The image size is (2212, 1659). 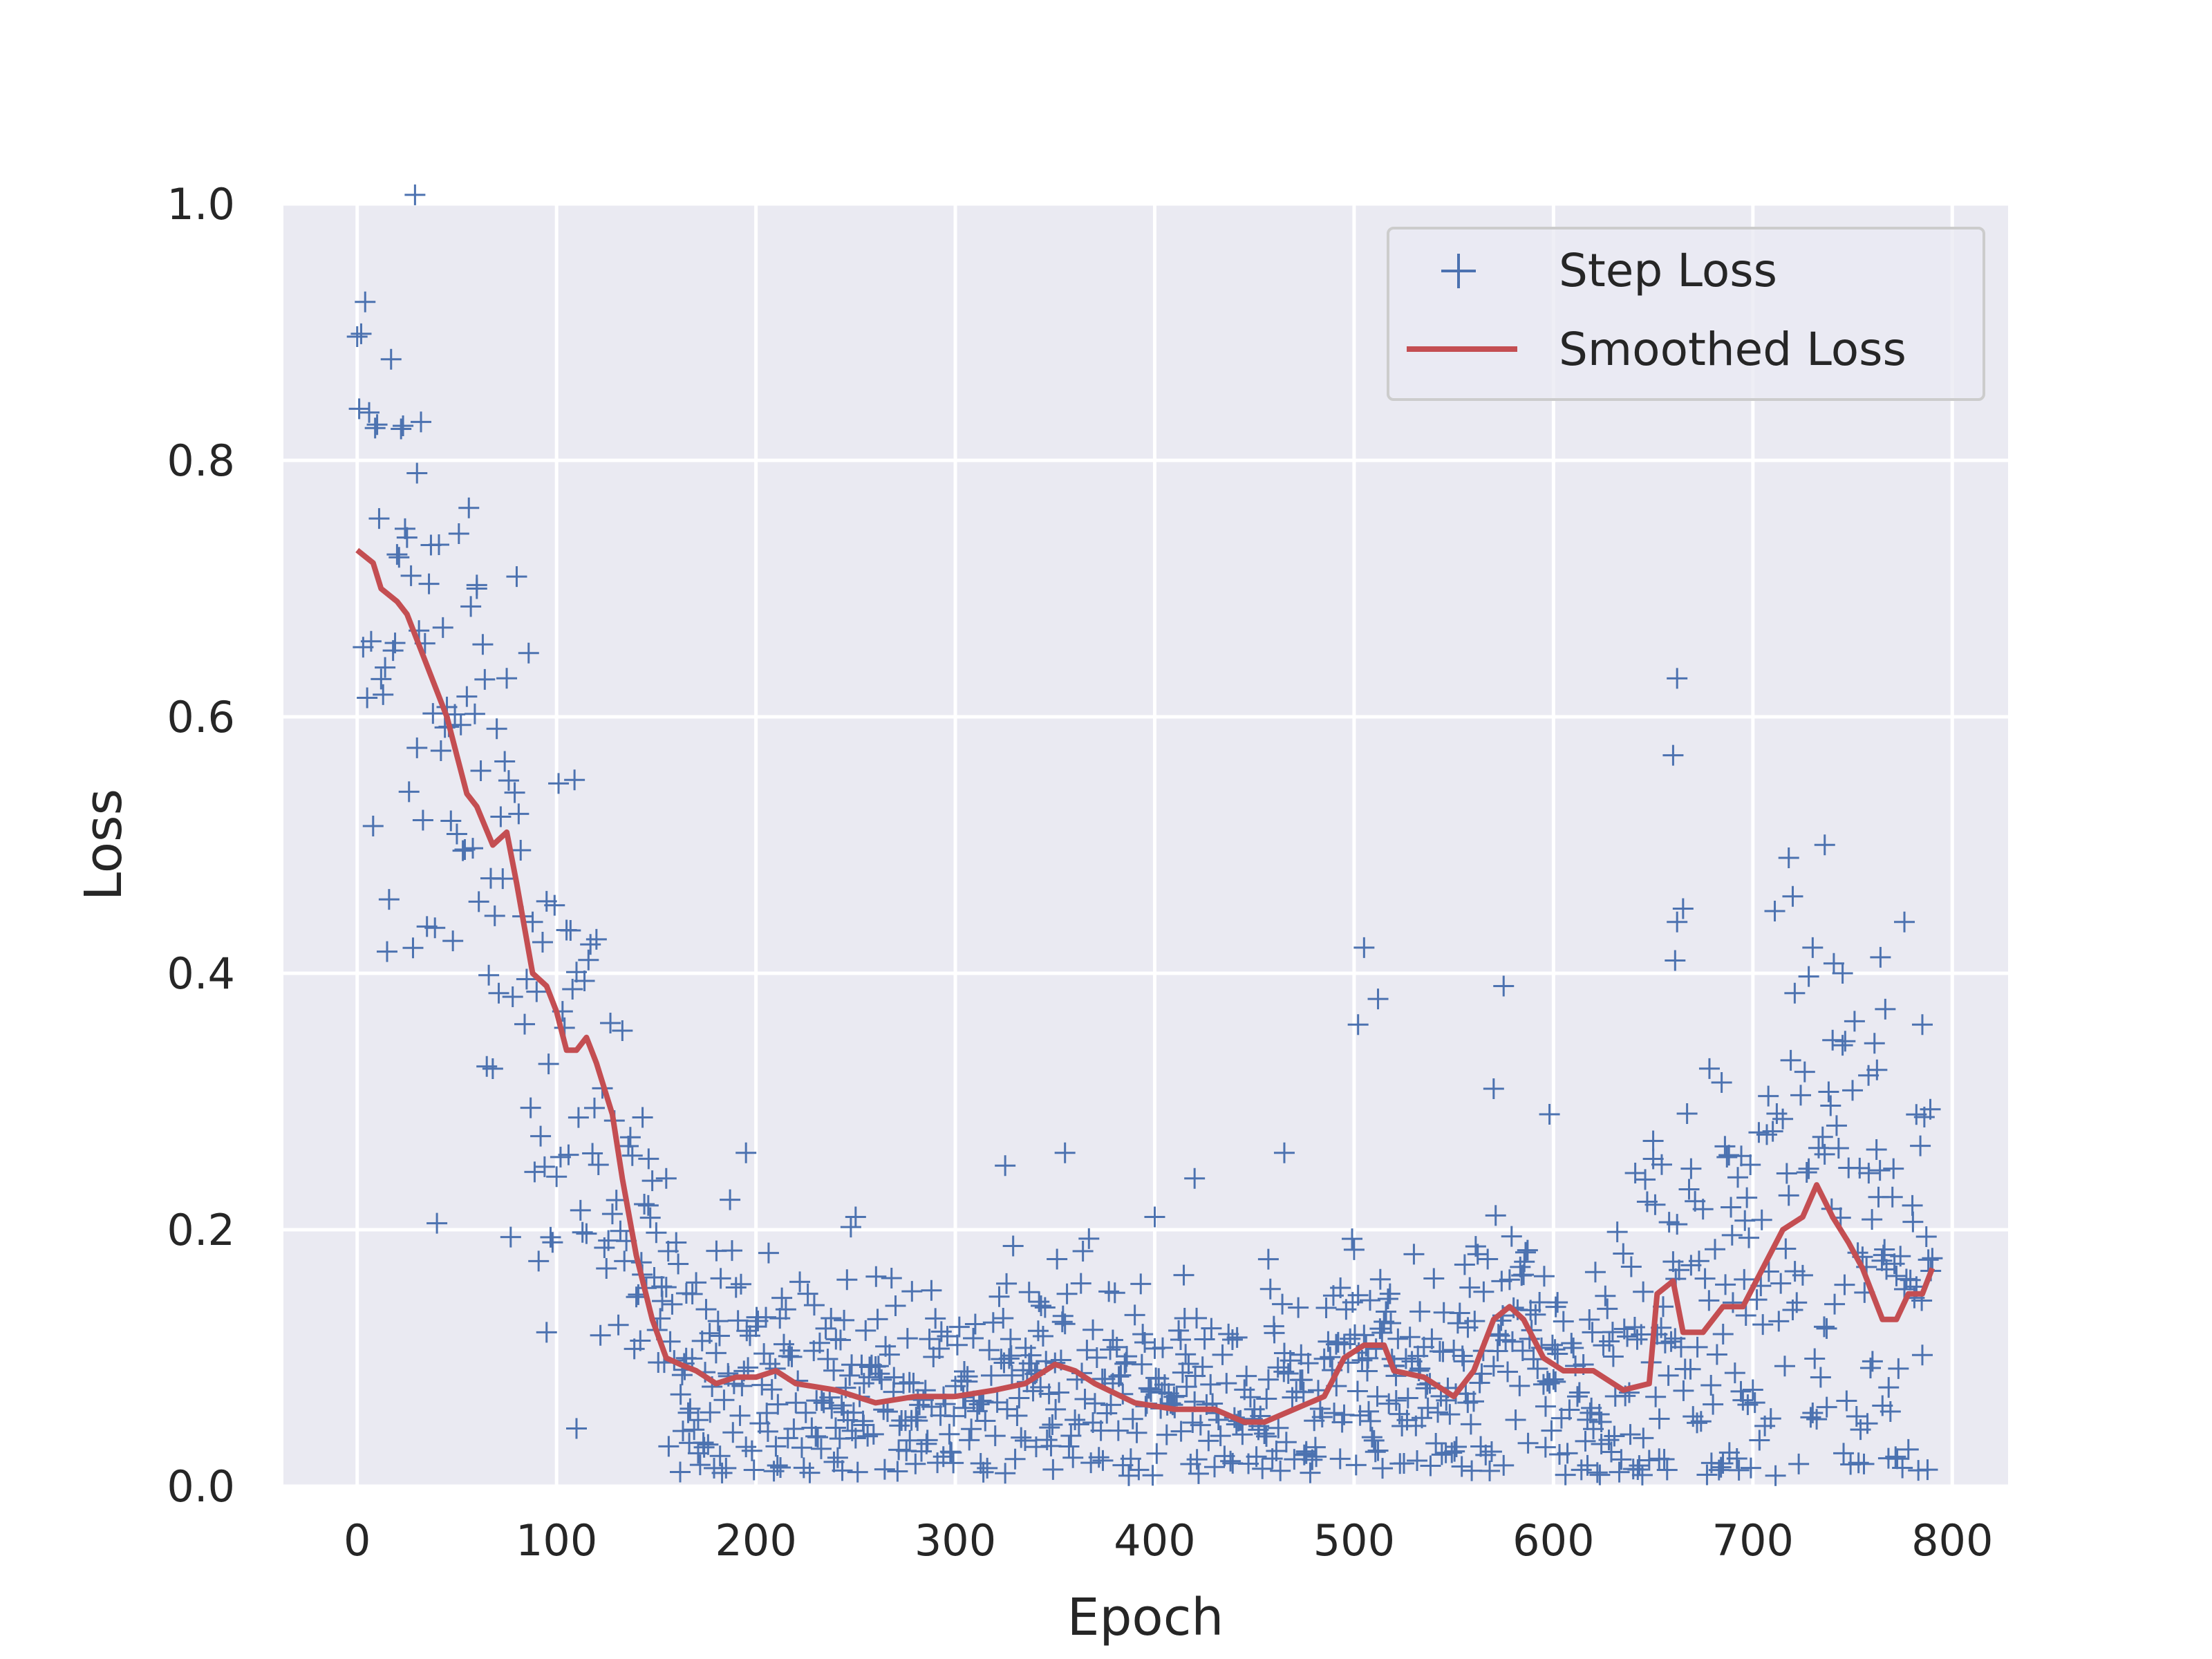 What do you see at coordinates (201, 204) in the screenshot?
I see `y-tick-label: 1.0` at bounding box center [201, 204].